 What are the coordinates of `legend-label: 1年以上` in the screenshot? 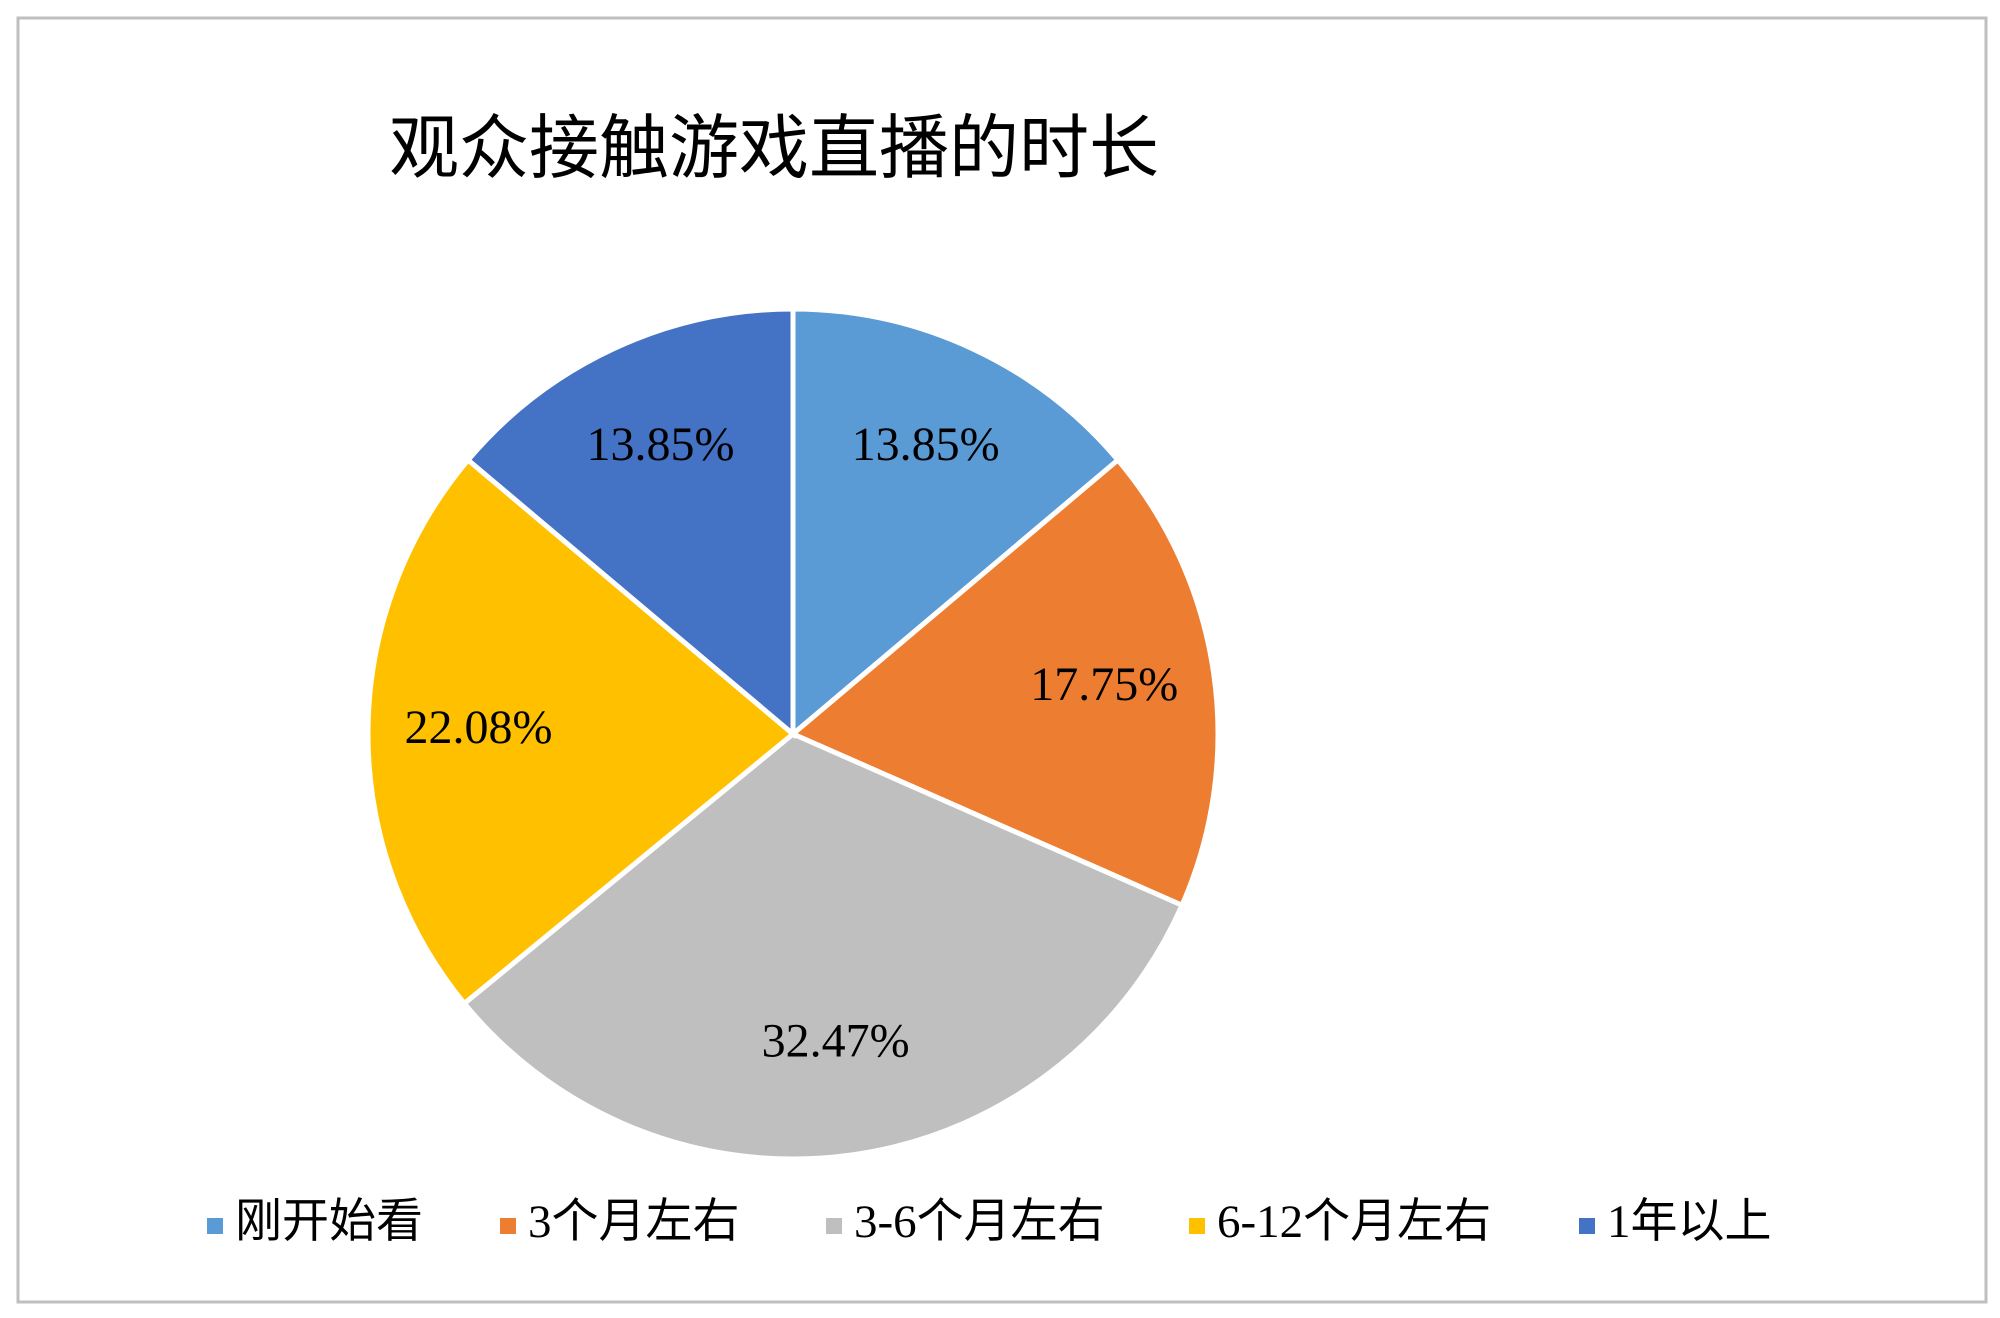 It's located at (1689, 1222).